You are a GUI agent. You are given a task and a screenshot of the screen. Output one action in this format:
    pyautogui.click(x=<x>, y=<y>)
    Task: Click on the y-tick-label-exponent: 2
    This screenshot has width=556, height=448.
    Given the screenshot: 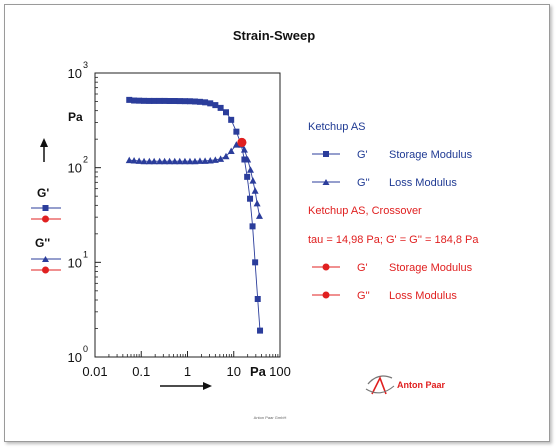 What is the action you would take?
    pyautogui.click(x=85, y=160)
    